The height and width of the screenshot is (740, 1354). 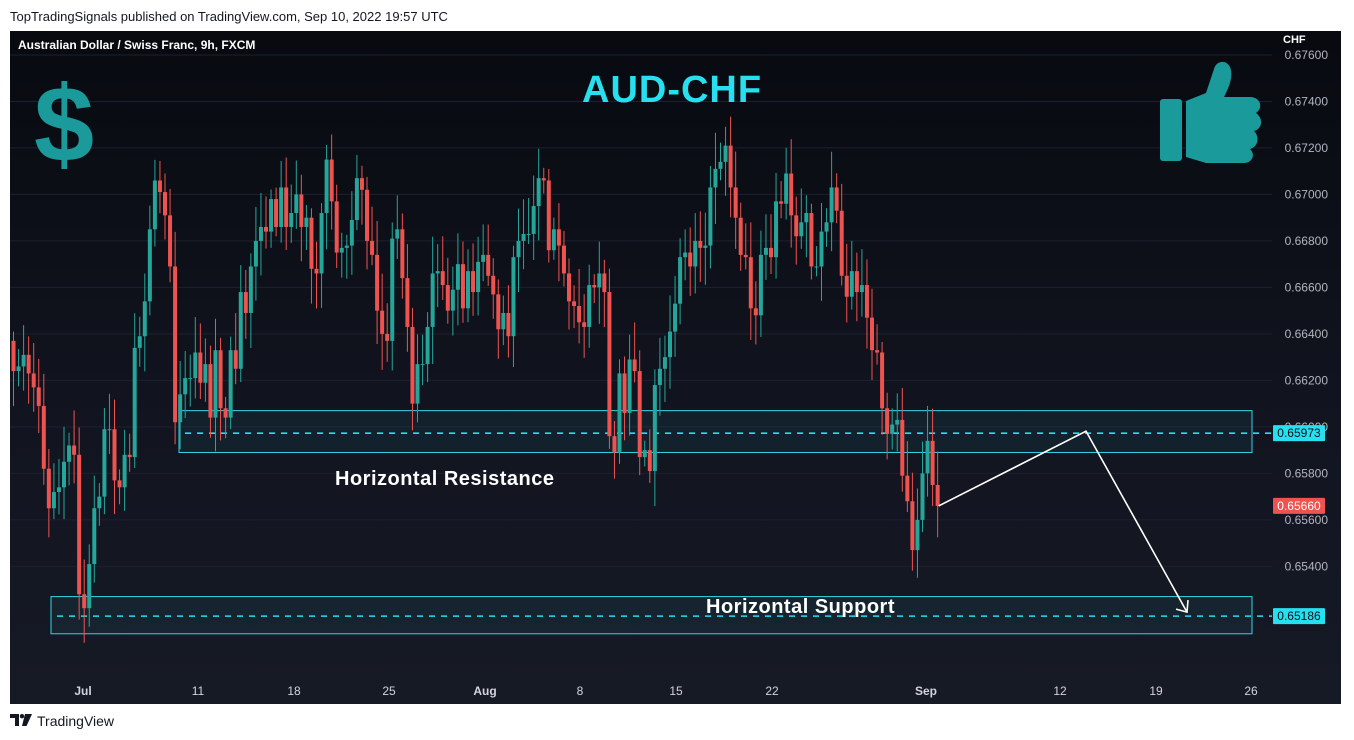 What do you see at coordinates (1307, 194) in the screenshot?
I see `price-tick-label: 0.67000` at bounding box center [1307, 194].